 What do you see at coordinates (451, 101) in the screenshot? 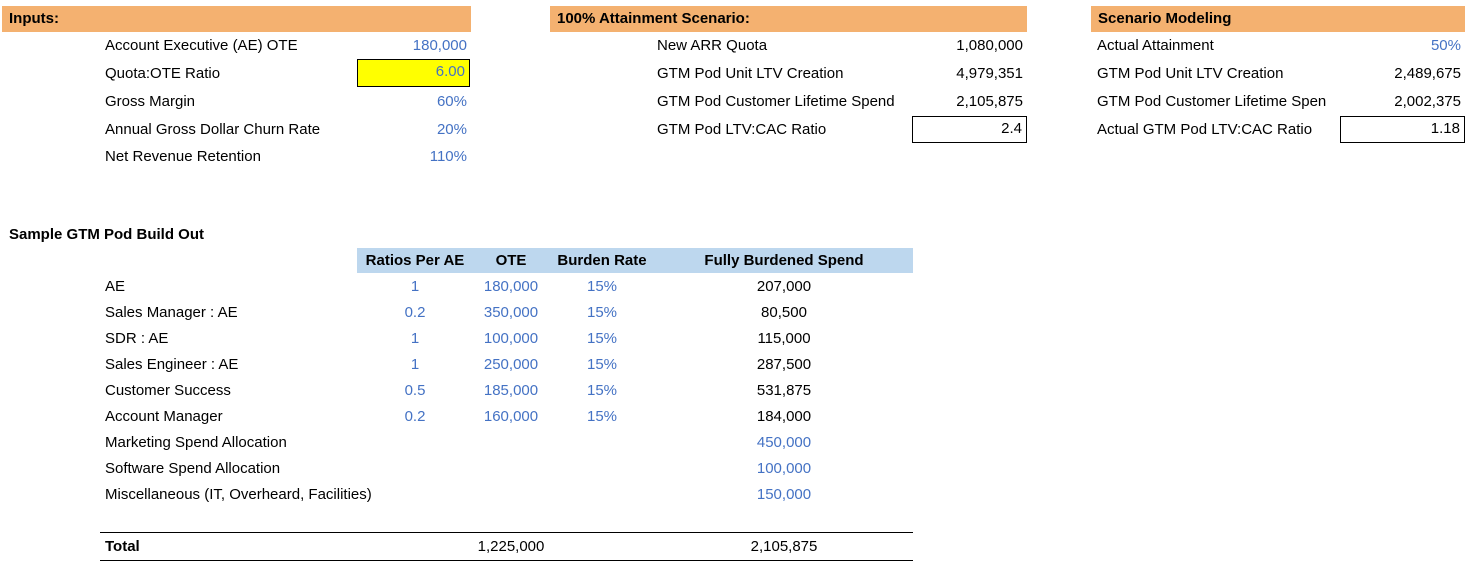
I see `input-value-gross-margin: 60%` at bounding box center [451, 101].